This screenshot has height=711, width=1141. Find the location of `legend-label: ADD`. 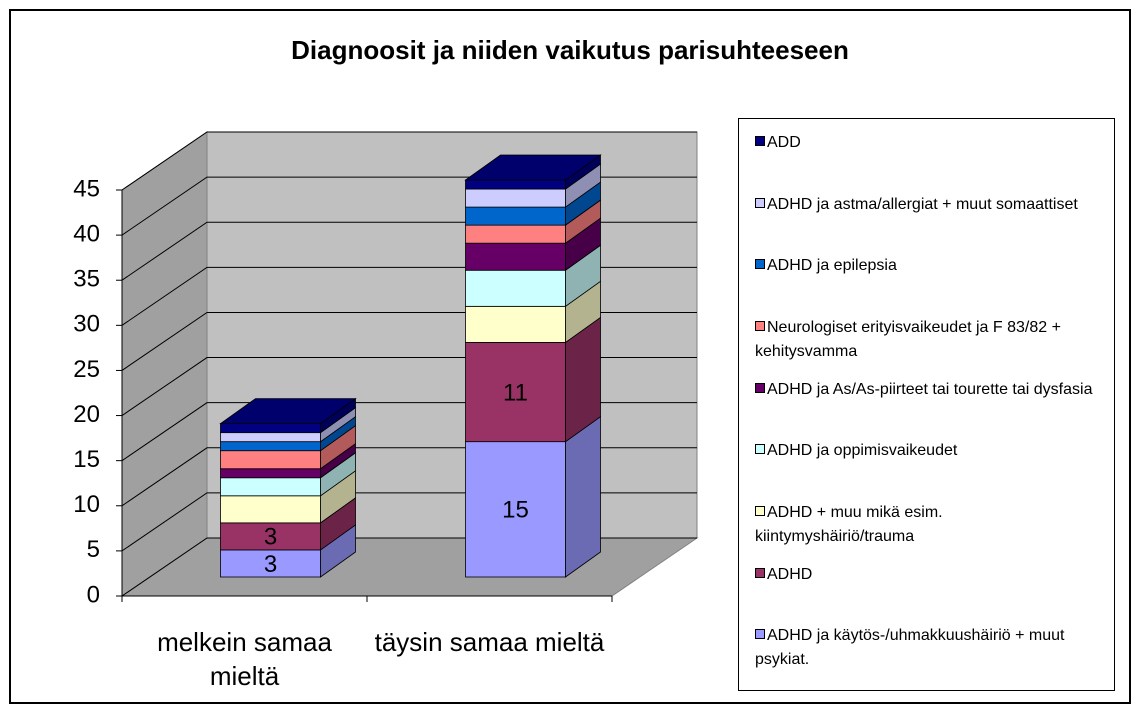

legend-label: ADD is located at coordinates (784, 142).